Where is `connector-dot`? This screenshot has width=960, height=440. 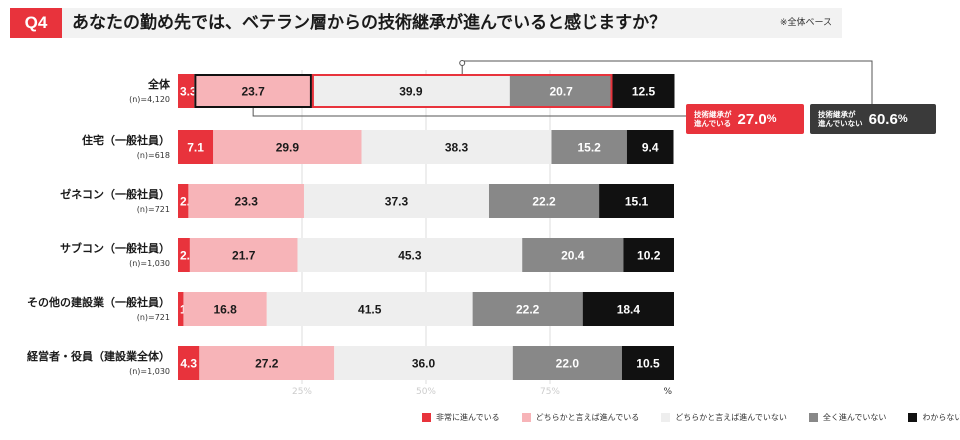
connector-dot is located at coordinates (462, 63).